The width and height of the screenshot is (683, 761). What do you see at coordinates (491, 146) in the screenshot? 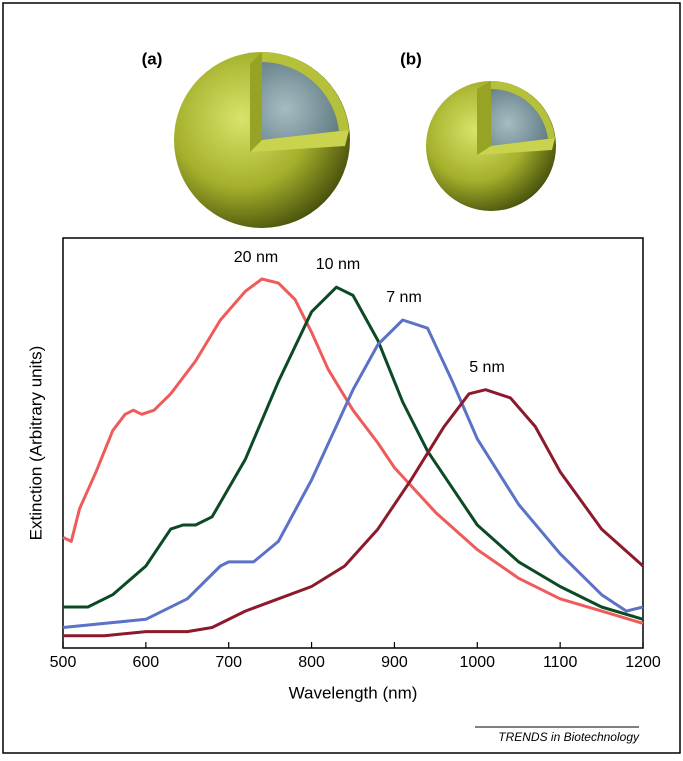
I see `sphere-b` at bounding box center [491, 146].